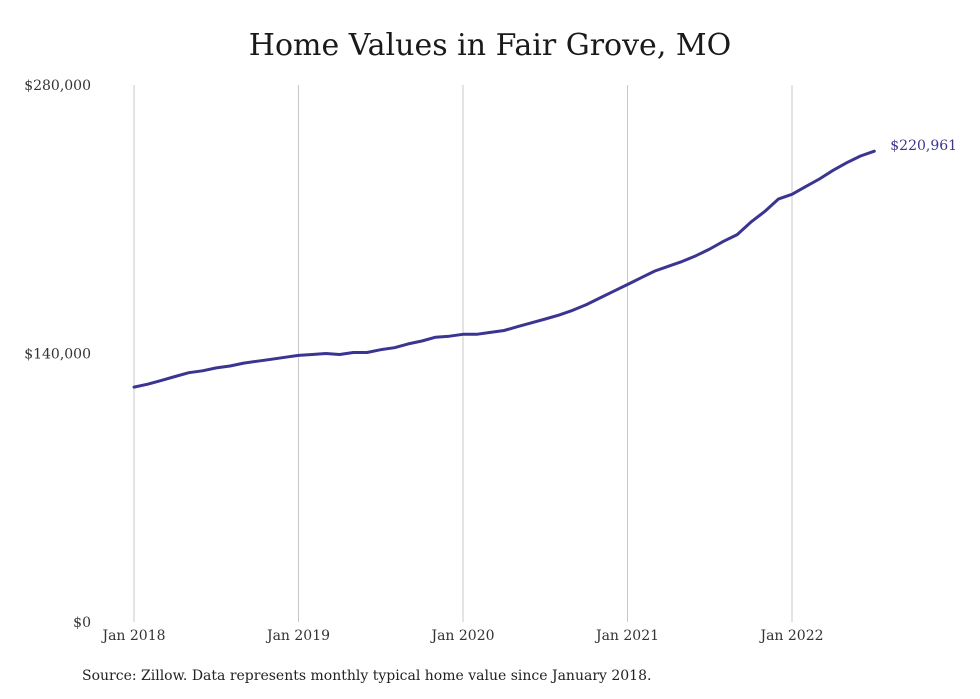 The image size is (980, 699). I want to click on y-tick-label: $140,000, so click(57, 355).